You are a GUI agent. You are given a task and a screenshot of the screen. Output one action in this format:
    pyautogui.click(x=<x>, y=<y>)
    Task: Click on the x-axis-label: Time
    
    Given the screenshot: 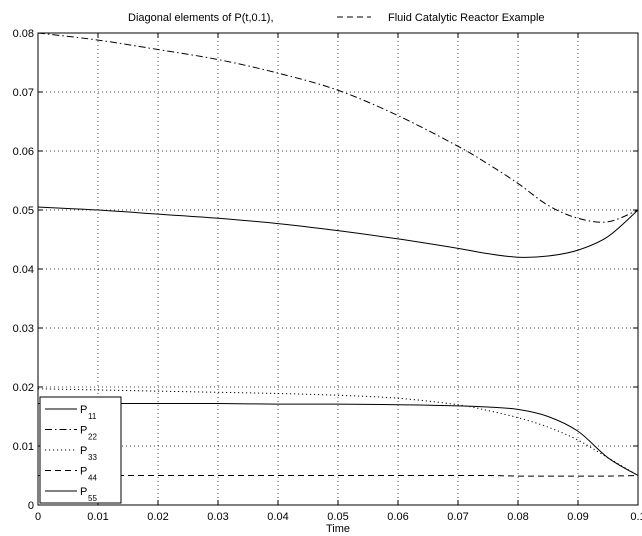 What is the action you would take?
    pyautogui.click(x=338, y=529)
    